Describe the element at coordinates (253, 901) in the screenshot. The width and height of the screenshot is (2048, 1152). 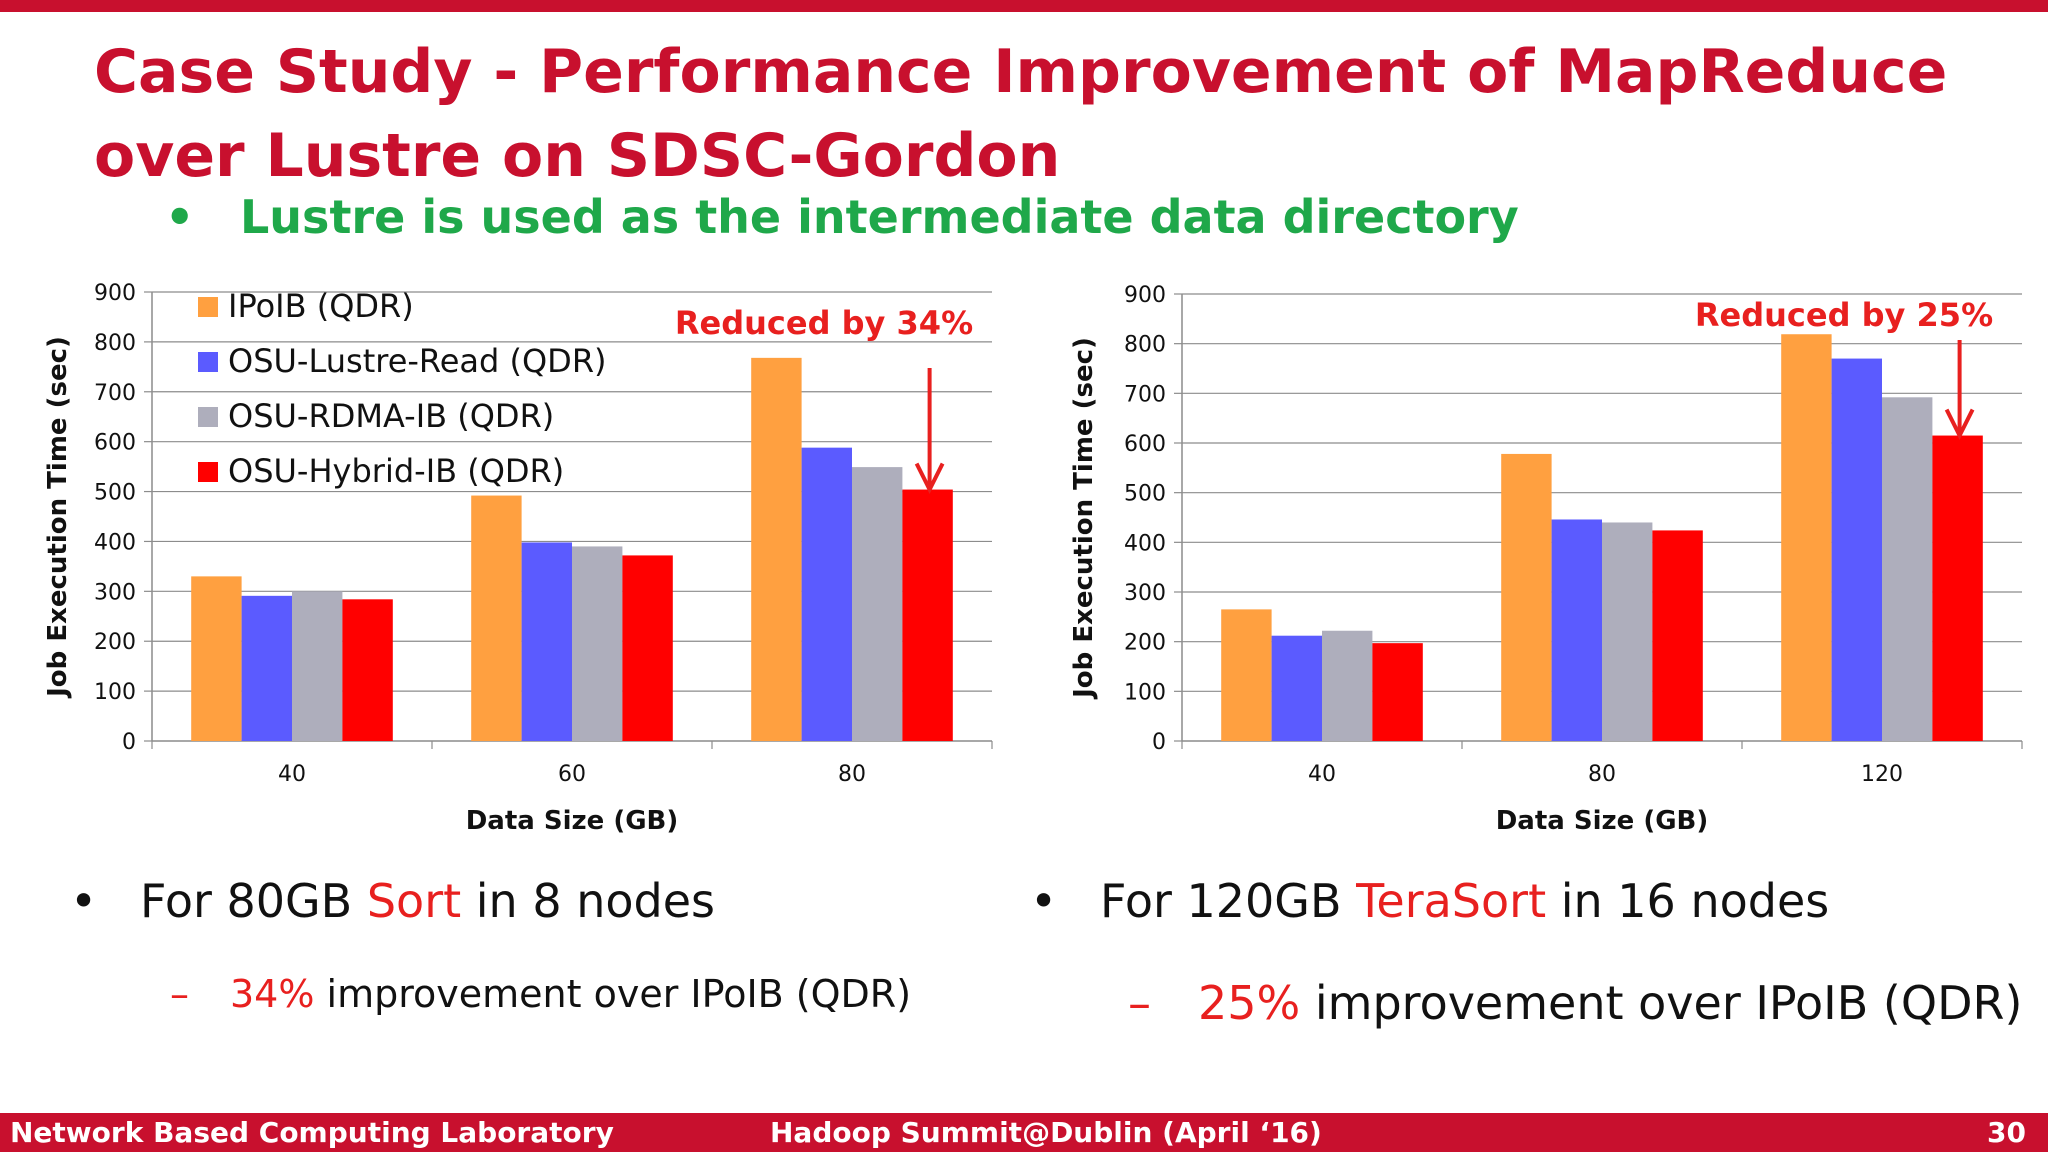
I see `bullet-text-prefix: For 80GB` at that location.